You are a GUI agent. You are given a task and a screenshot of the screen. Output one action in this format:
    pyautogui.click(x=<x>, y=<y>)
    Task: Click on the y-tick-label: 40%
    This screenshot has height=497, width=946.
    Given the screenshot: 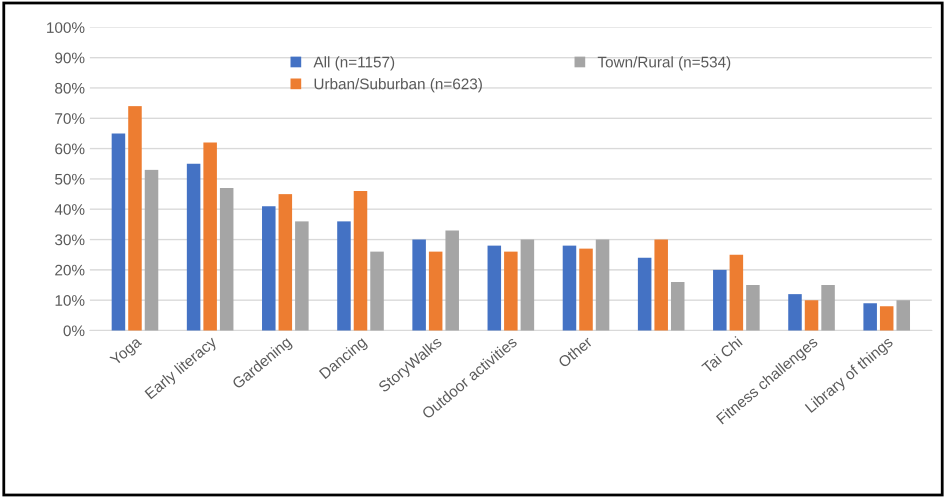 What is the action you would take?
    pyautogui.click(x=69, y=209)
    